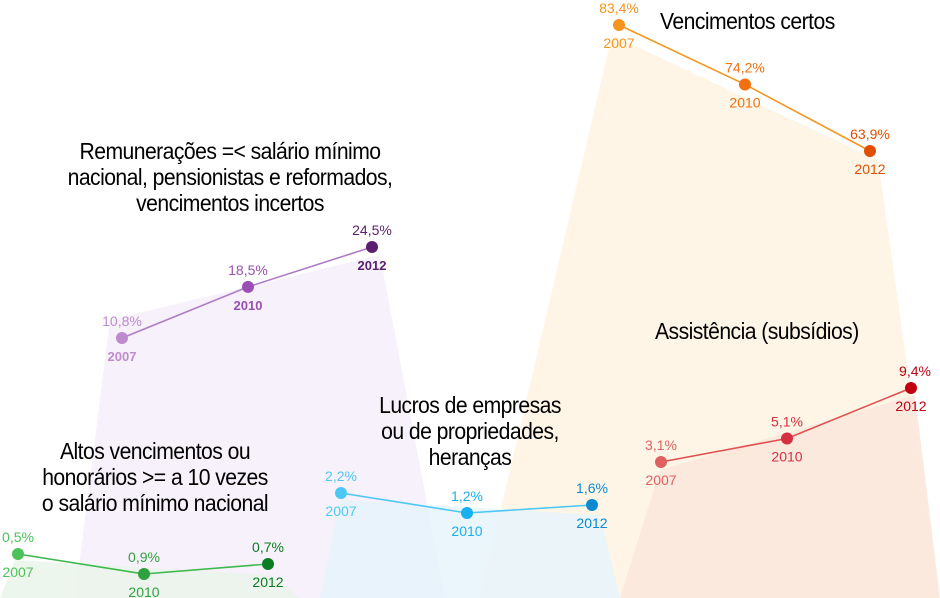 The image size is (940, 598). Describe the element at coordinates (757, 331) in the screenshot. I see `title-line: Assistência (subsídios)` at that location.